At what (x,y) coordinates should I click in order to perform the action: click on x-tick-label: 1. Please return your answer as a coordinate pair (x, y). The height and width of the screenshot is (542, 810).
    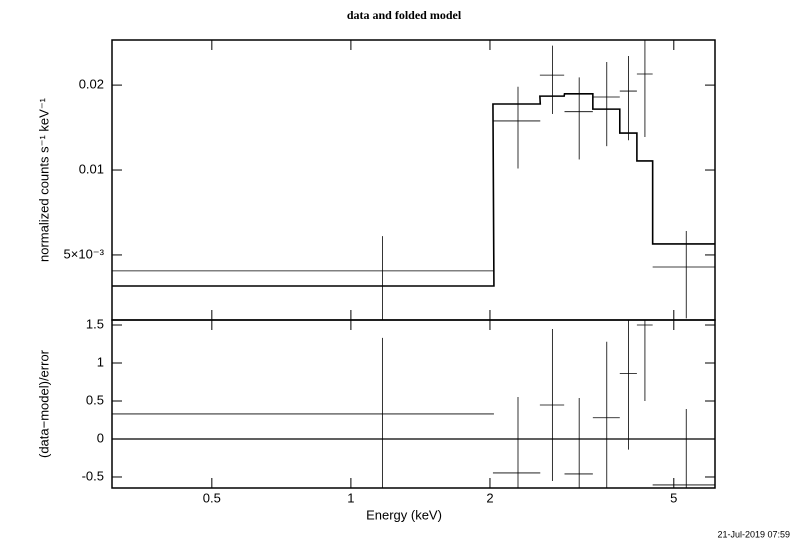
    Looking at the image, I should click on (350, 497).